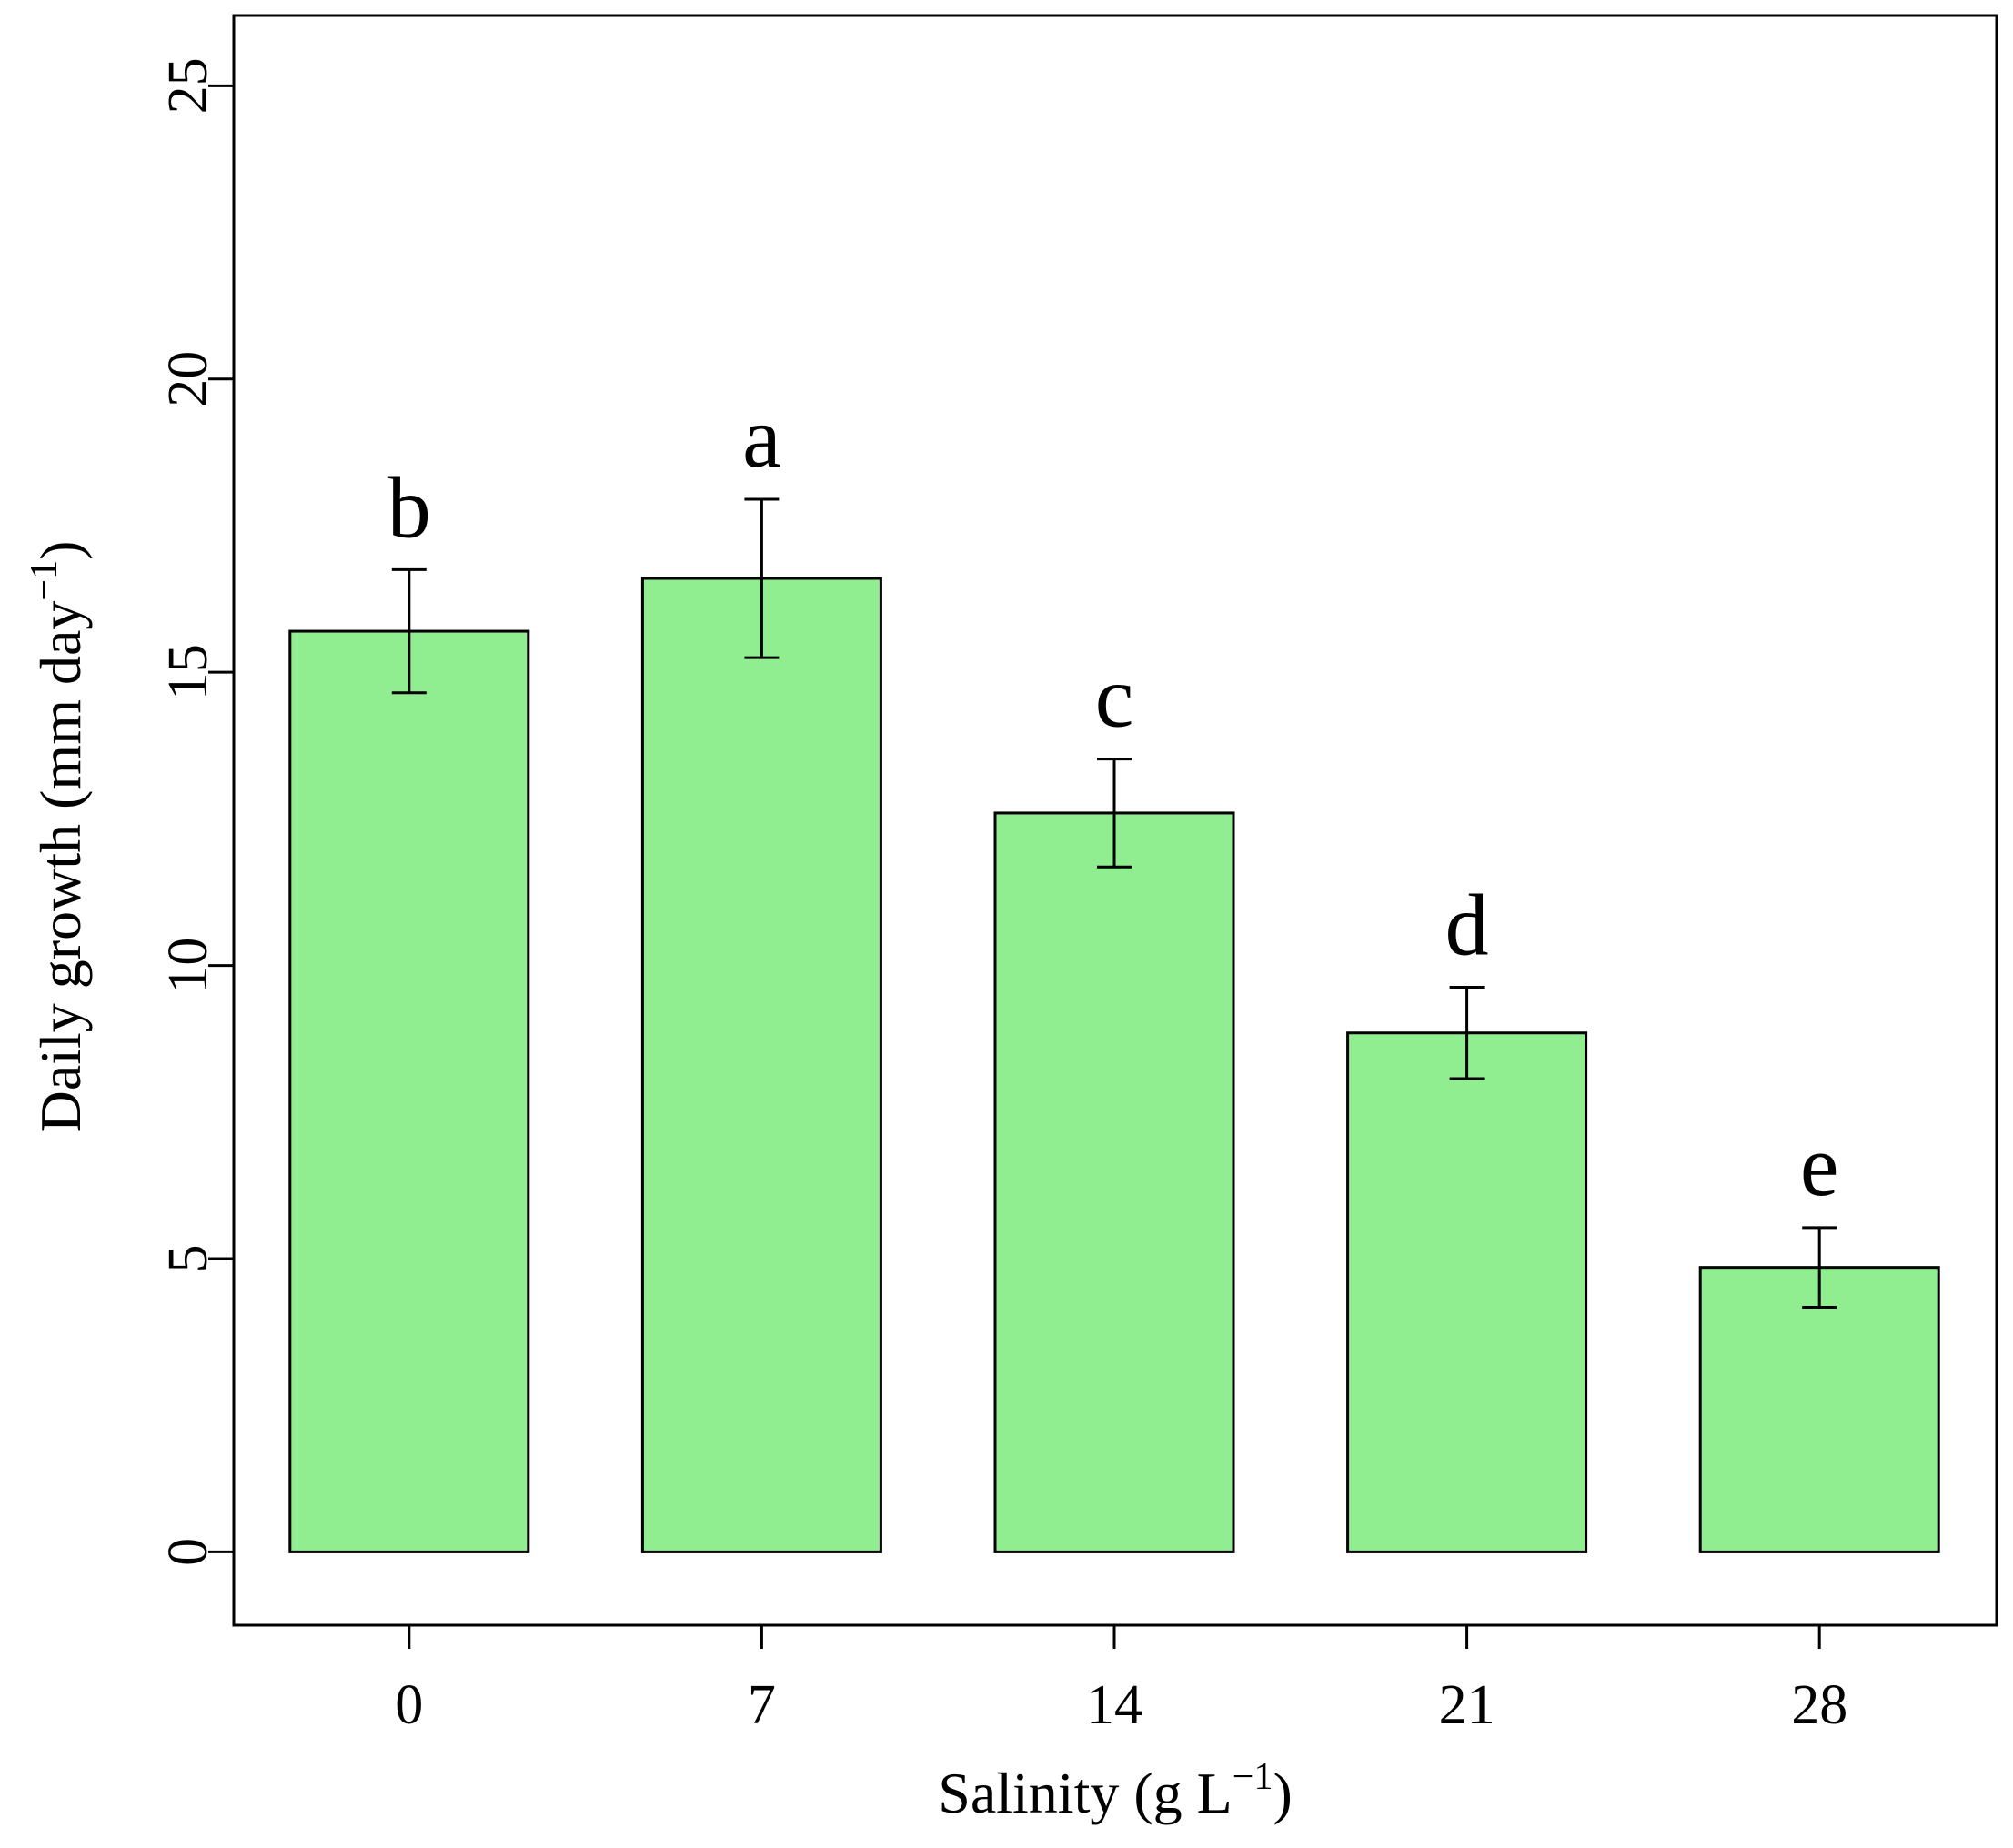 This screenshot has width=2013, height=1848. What do you see at coordinates (1819, 1705) in the screenshot?
I see `x-tick-label: 28` at bounding box center [1819, 1705].